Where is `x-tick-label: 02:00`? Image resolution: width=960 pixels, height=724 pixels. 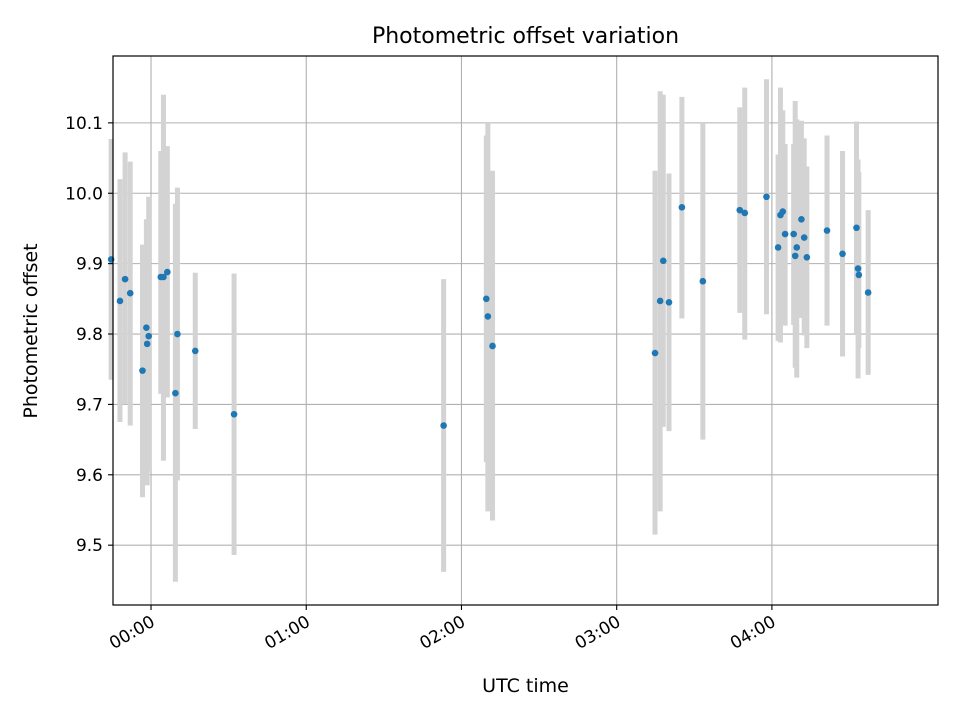 x-tick-label: 02:00 is located at coordinates (443, 633).